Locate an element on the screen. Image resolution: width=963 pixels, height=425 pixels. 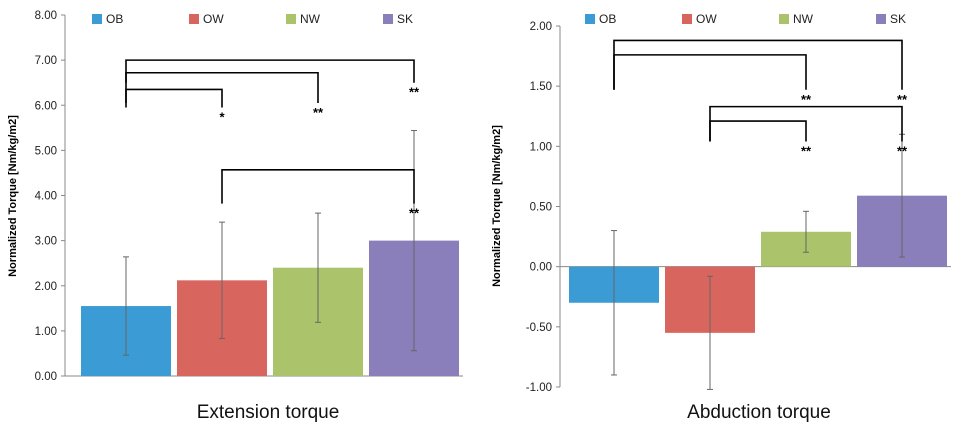
chart-title: Extension torque is located at coordinates (268, 412).